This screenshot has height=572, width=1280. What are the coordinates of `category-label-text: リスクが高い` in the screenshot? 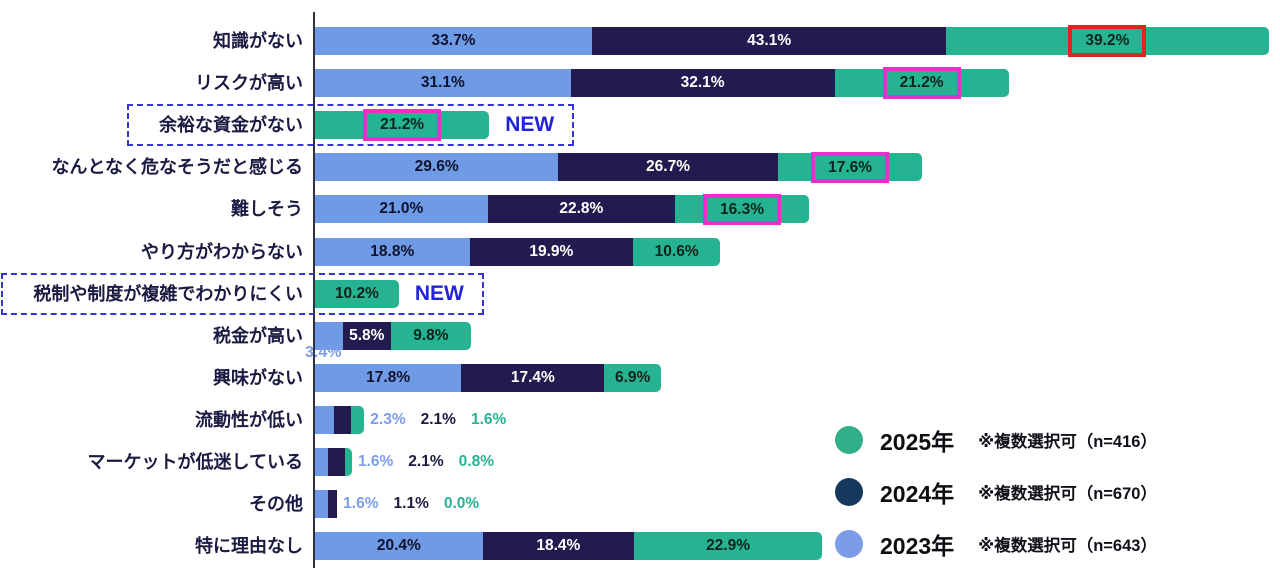 It's located at (249, 83).